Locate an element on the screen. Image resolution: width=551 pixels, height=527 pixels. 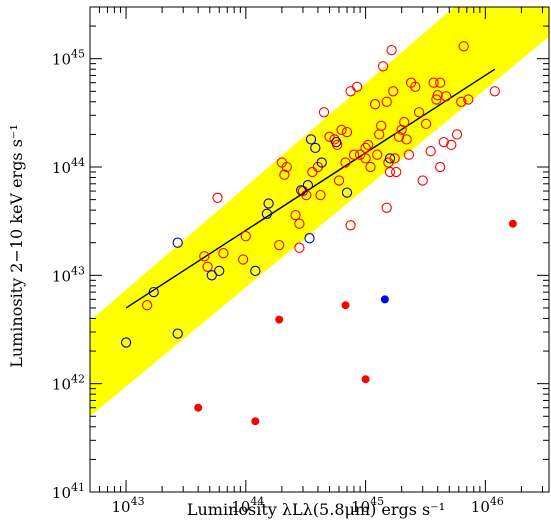
y-tick-label: 1041 is located at coordinates (68, 491).